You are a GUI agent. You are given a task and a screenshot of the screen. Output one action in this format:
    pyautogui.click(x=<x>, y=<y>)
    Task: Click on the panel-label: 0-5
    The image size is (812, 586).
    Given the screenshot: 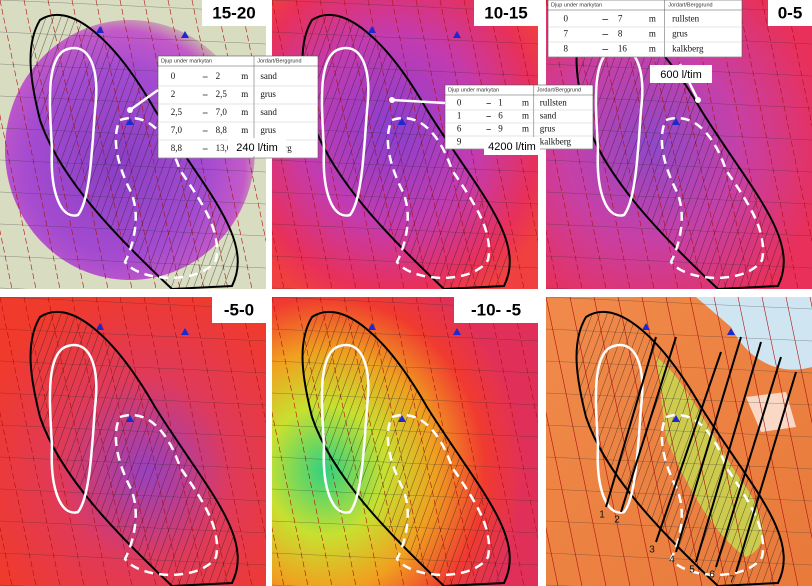 What is the action you would take?
    pyautogui.click(x=790, y=12)
    